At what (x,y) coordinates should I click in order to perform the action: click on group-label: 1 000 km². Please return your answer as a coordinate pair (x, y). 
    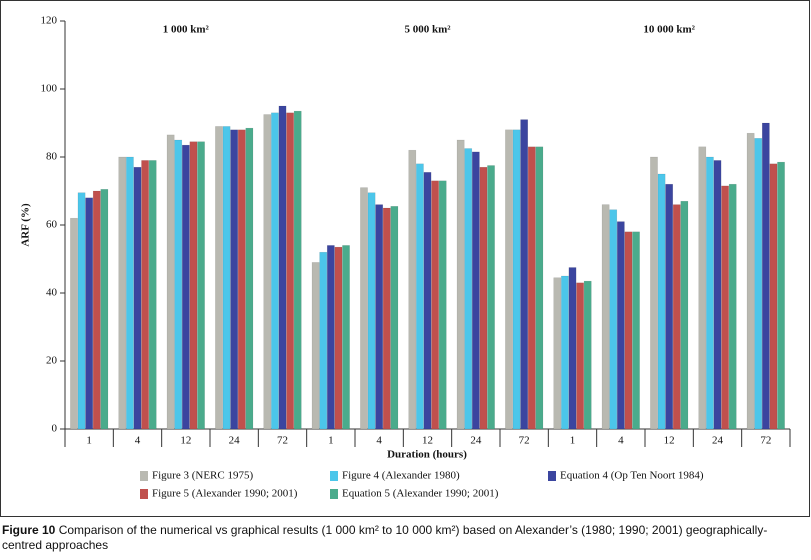
    Looking at the image, I should click on (186, 30).